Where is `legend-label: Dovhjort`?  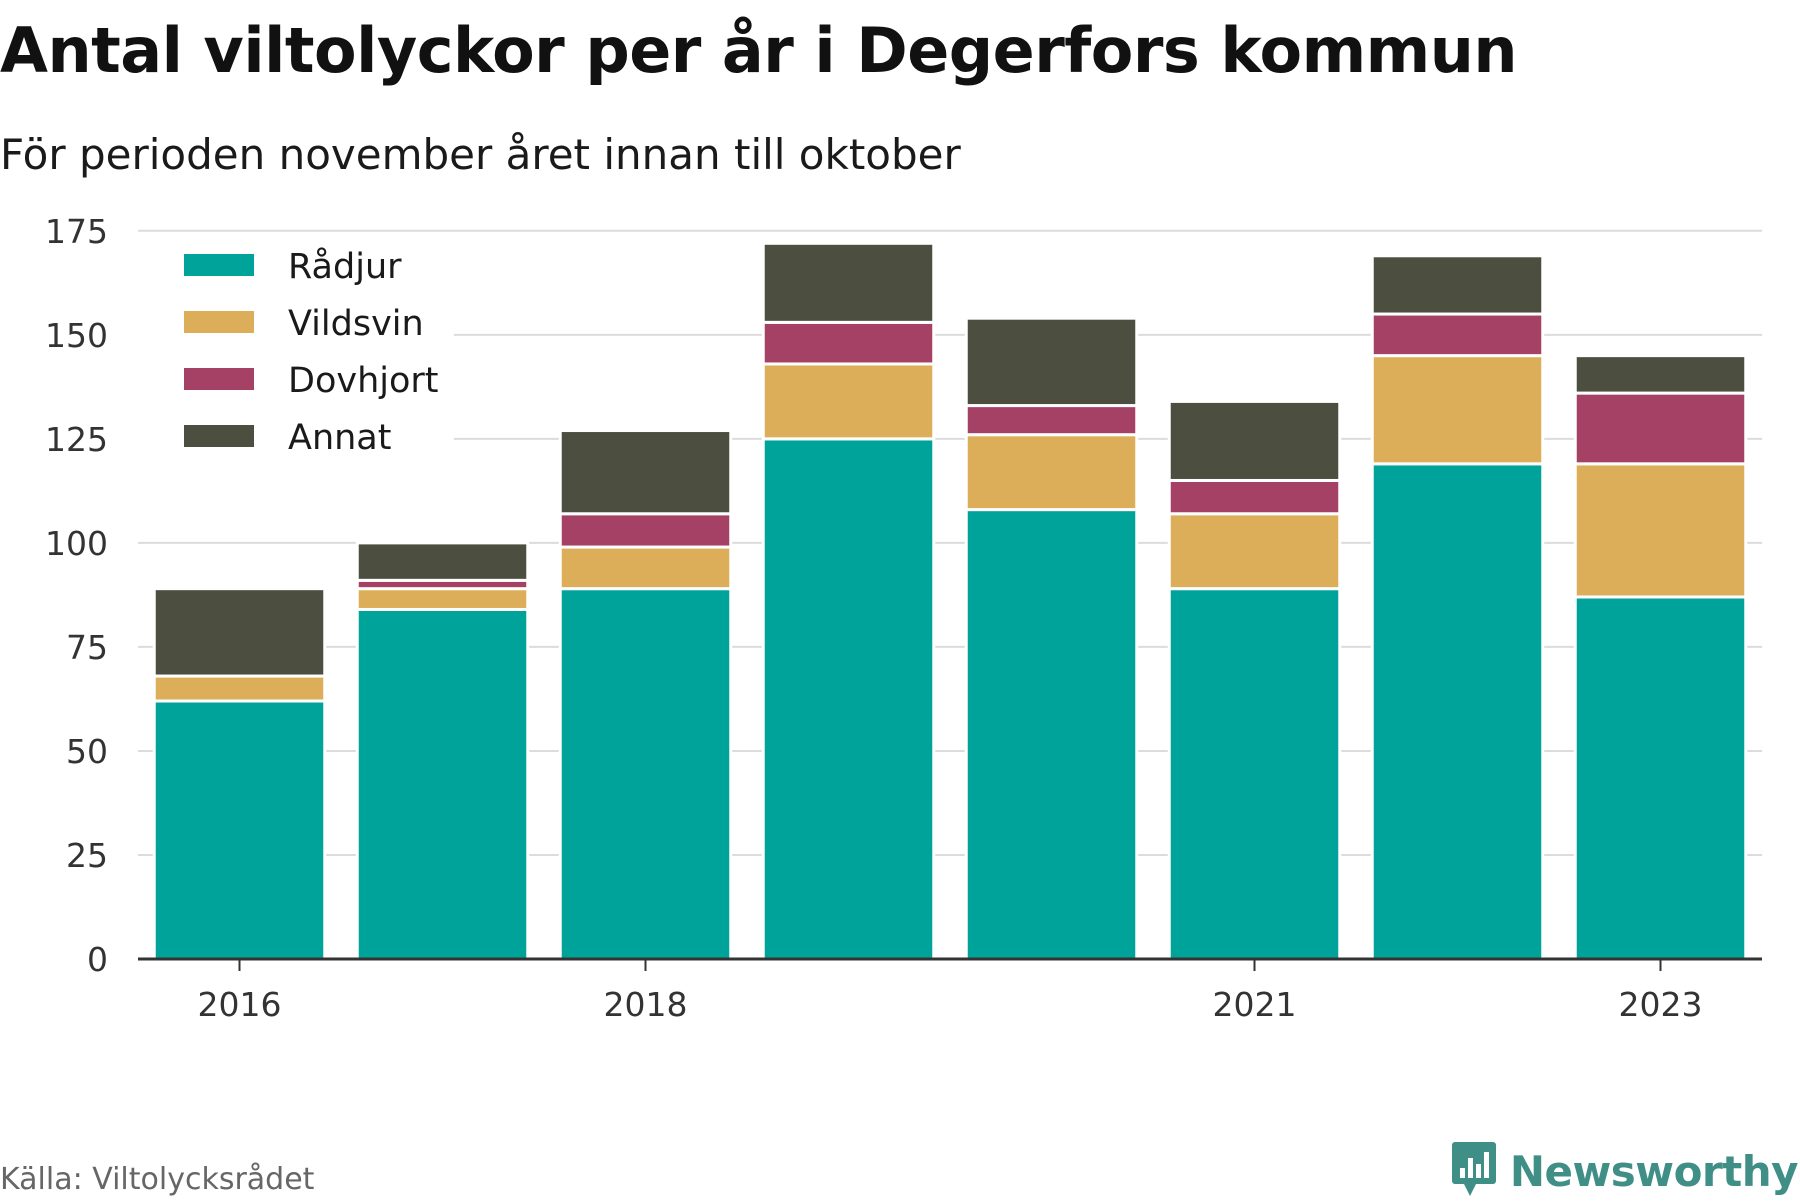
legend-label: Dovhjort is located at coordinates (363, 381).